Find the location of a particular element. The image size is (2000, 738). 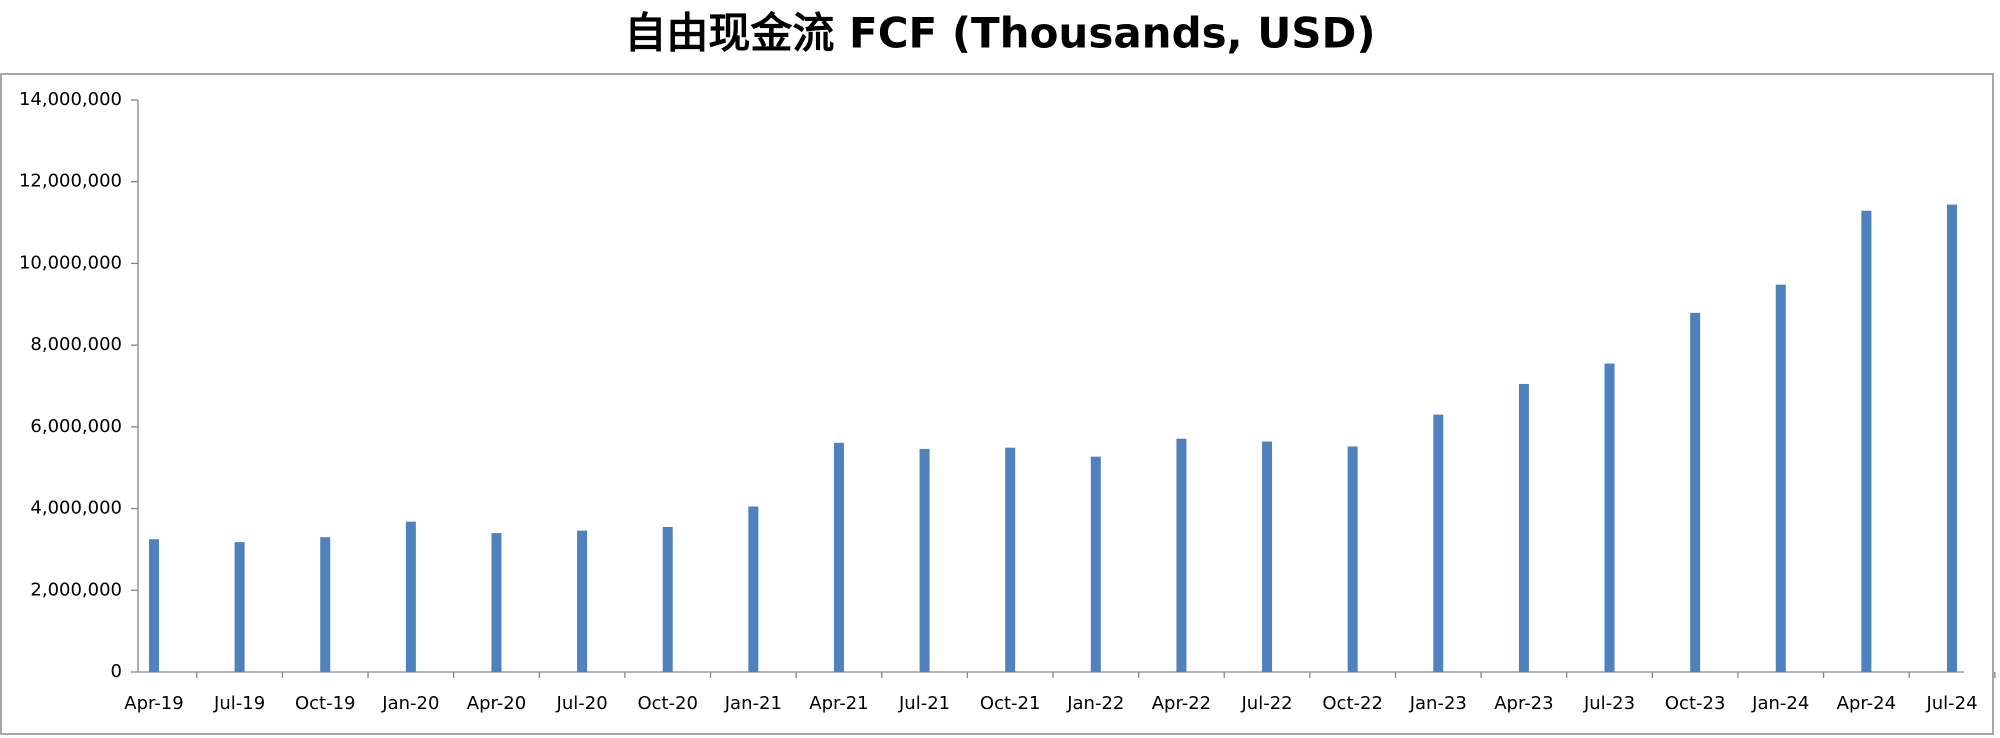

x-tick-label: Jul-21 is located at coordinates (924, 703).